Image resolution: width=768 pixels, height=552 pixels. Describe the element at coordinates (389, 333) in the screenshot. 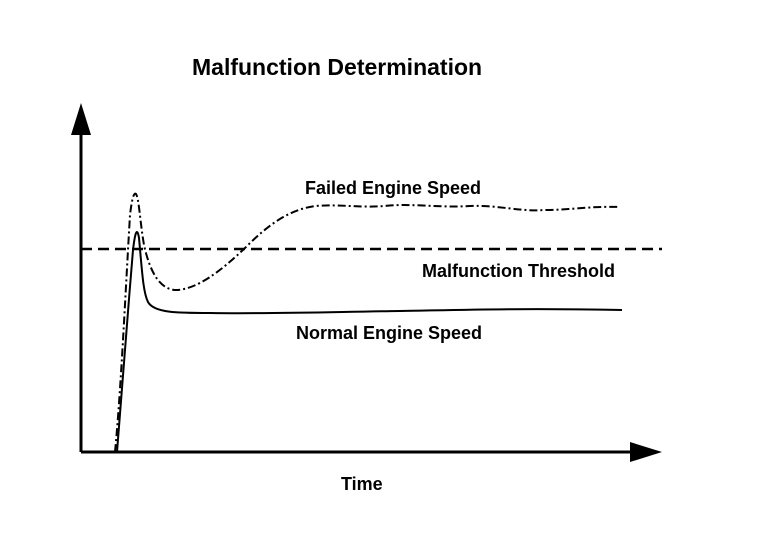

I see `normal-speed-label: Normal Engine Speed` at that location.